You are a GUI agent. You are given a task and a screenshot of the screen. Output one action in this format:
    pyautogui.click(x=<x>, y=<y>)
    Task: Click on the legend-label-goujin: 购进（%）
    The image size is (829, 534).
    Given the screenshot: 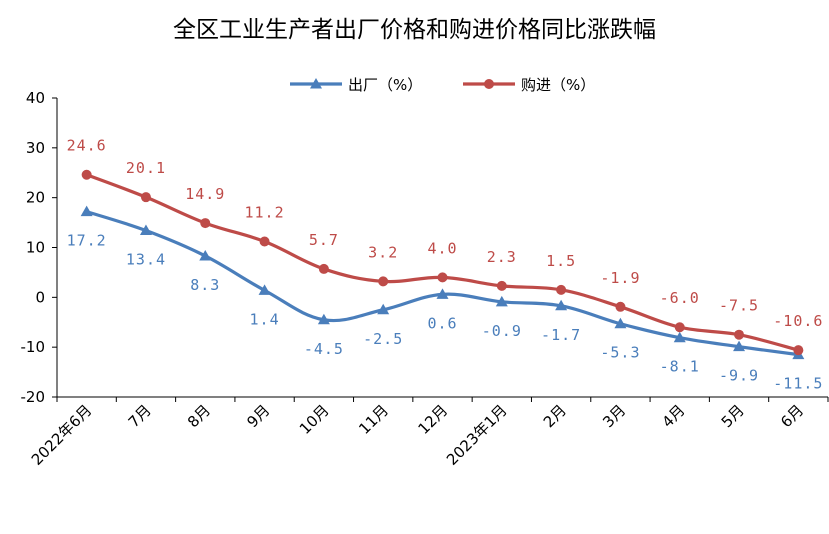 What is the action you would take?
    pyautogui.click(x=558, y=85)
    